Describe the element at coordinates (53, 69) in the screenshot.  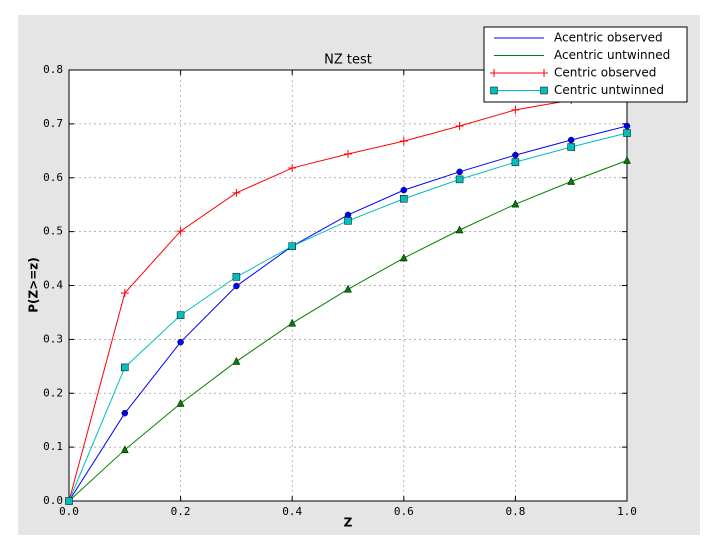
I see `y-tick-label: 0.8` at that location.